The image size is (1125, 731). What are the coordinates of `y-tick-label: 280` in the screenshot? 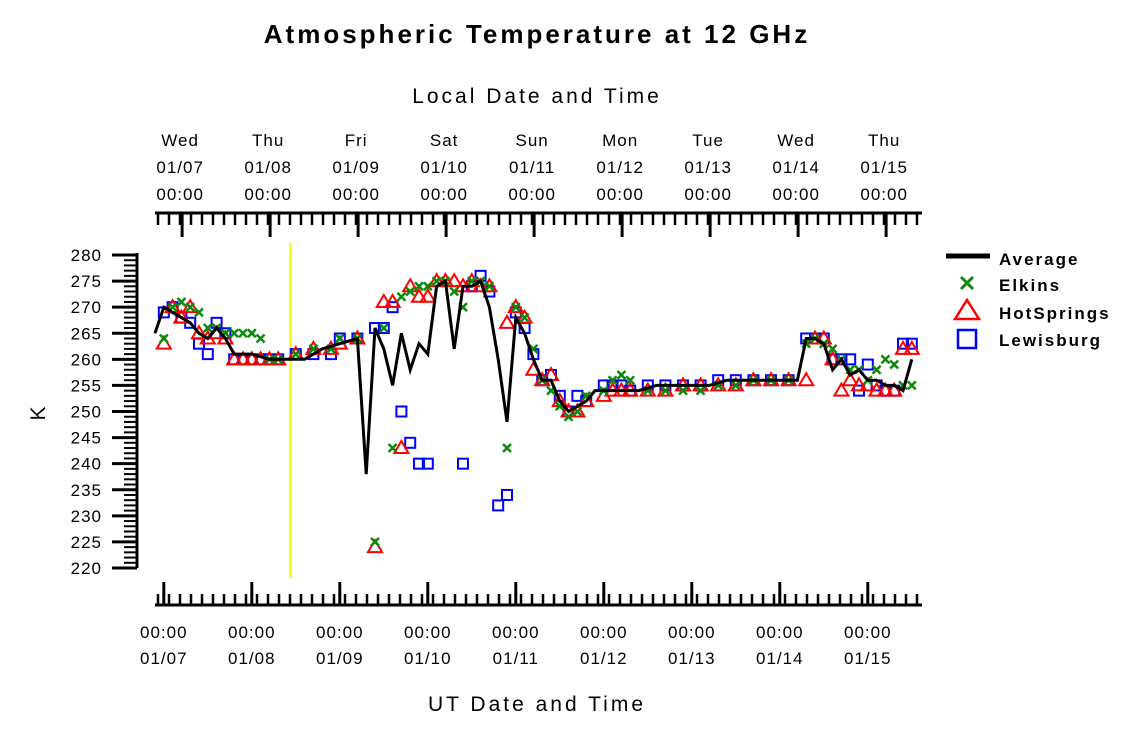 It's located at (86, 255).